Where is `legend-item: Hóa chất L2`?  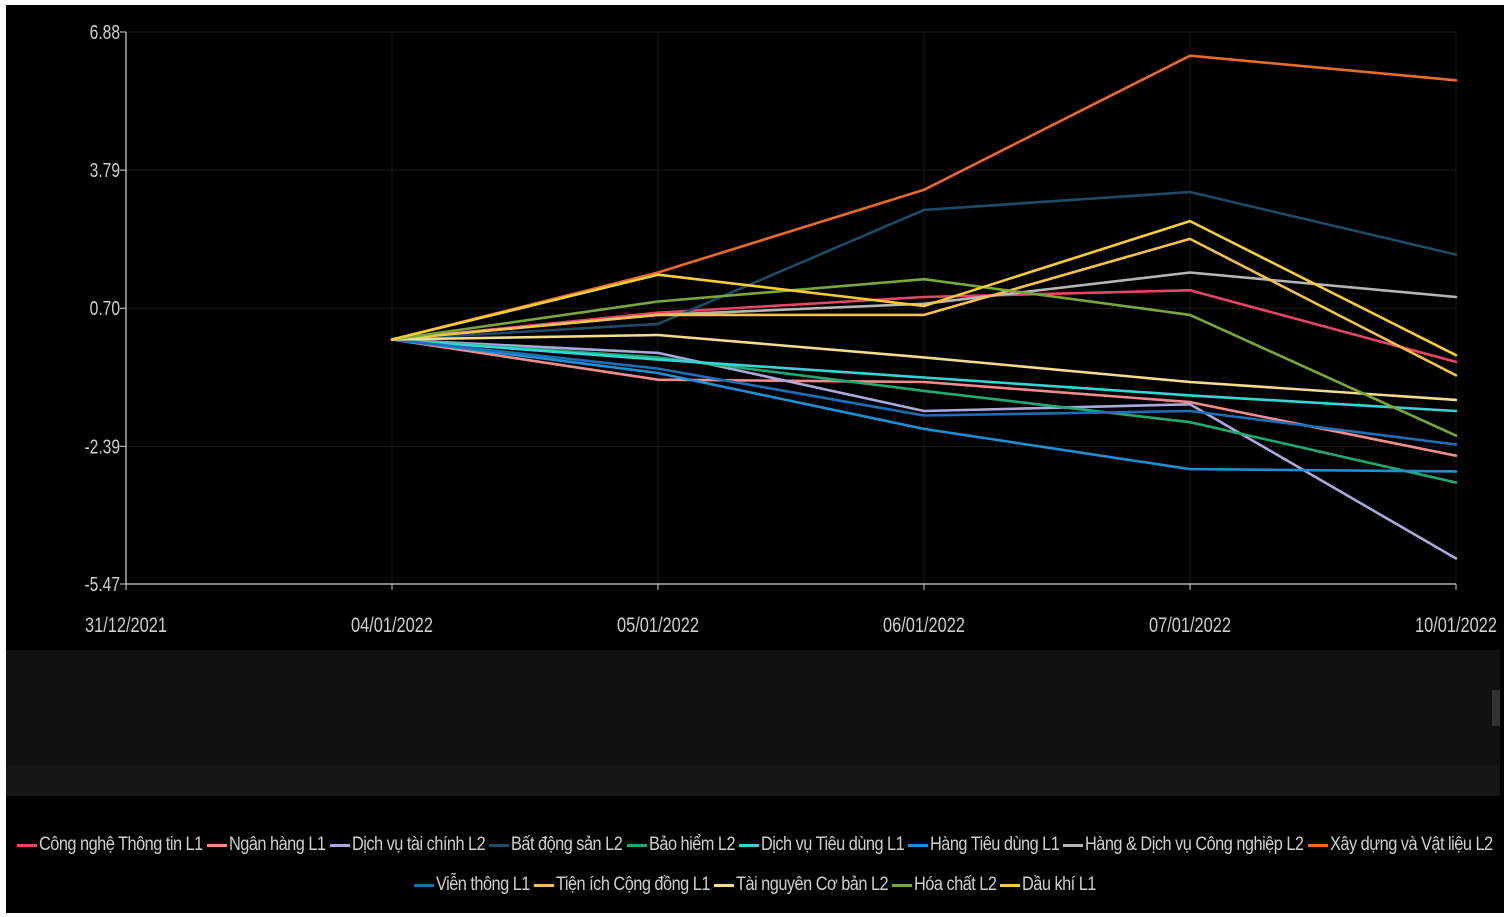 legend-item: Hóa chất L2 is located at coordinates (944, 885).